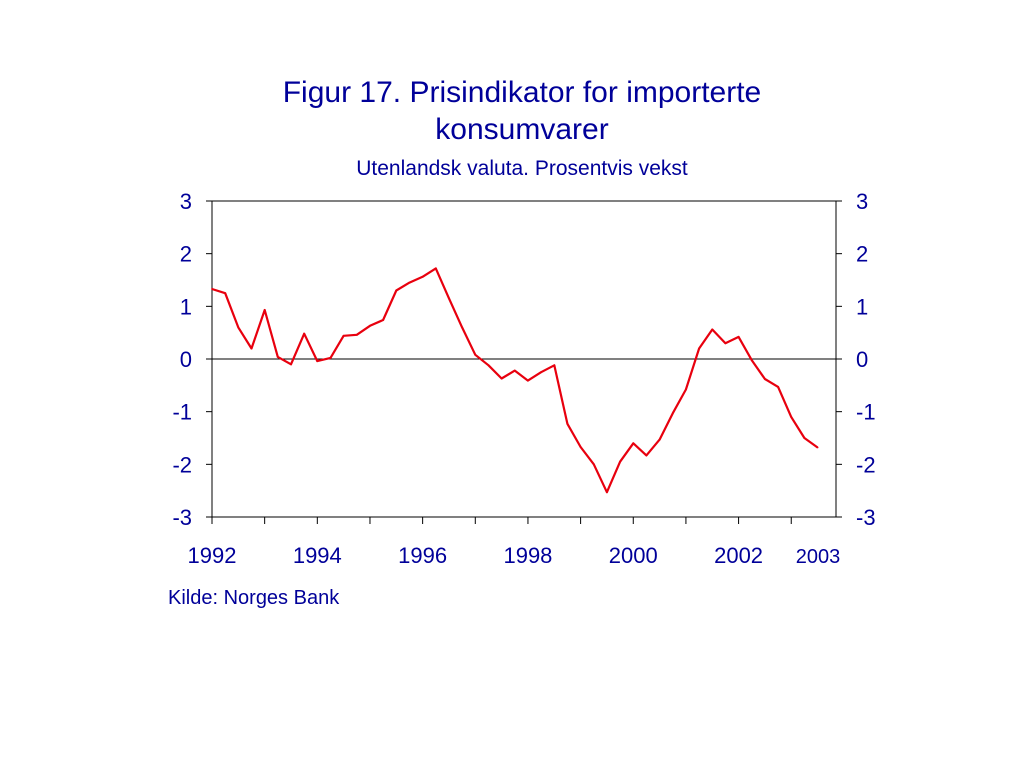 The height and width of the screenshot is (768, 1024). I want to click on source-note: Kilde: Norges Bank, so click(254, 598).